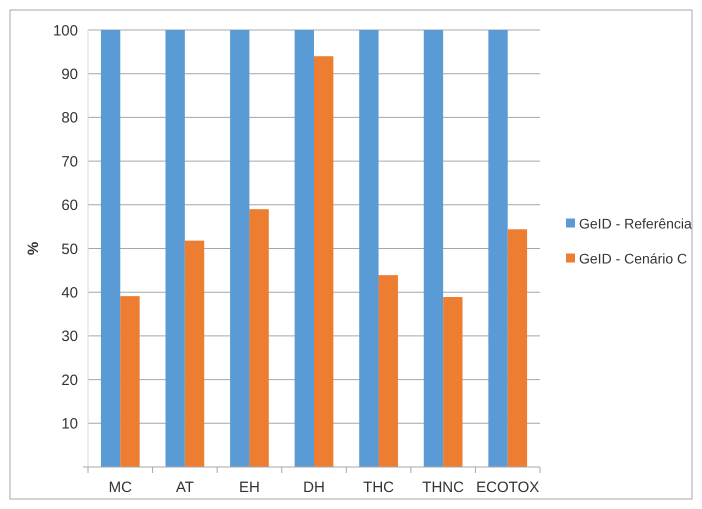 This screenshot has width=702, height=509. Describe the element at coordinates (120, 487) in the screenshot. I see `x-tick-label: MC` at that location.